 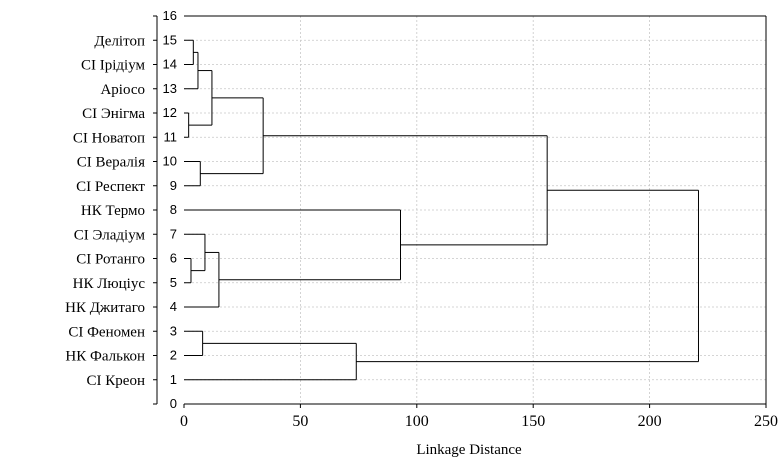 What do you see at coordinates (469, 450) in the screenshot?
I see `x-axis-label: Linkage Distance` at bounding box center [469, 450].